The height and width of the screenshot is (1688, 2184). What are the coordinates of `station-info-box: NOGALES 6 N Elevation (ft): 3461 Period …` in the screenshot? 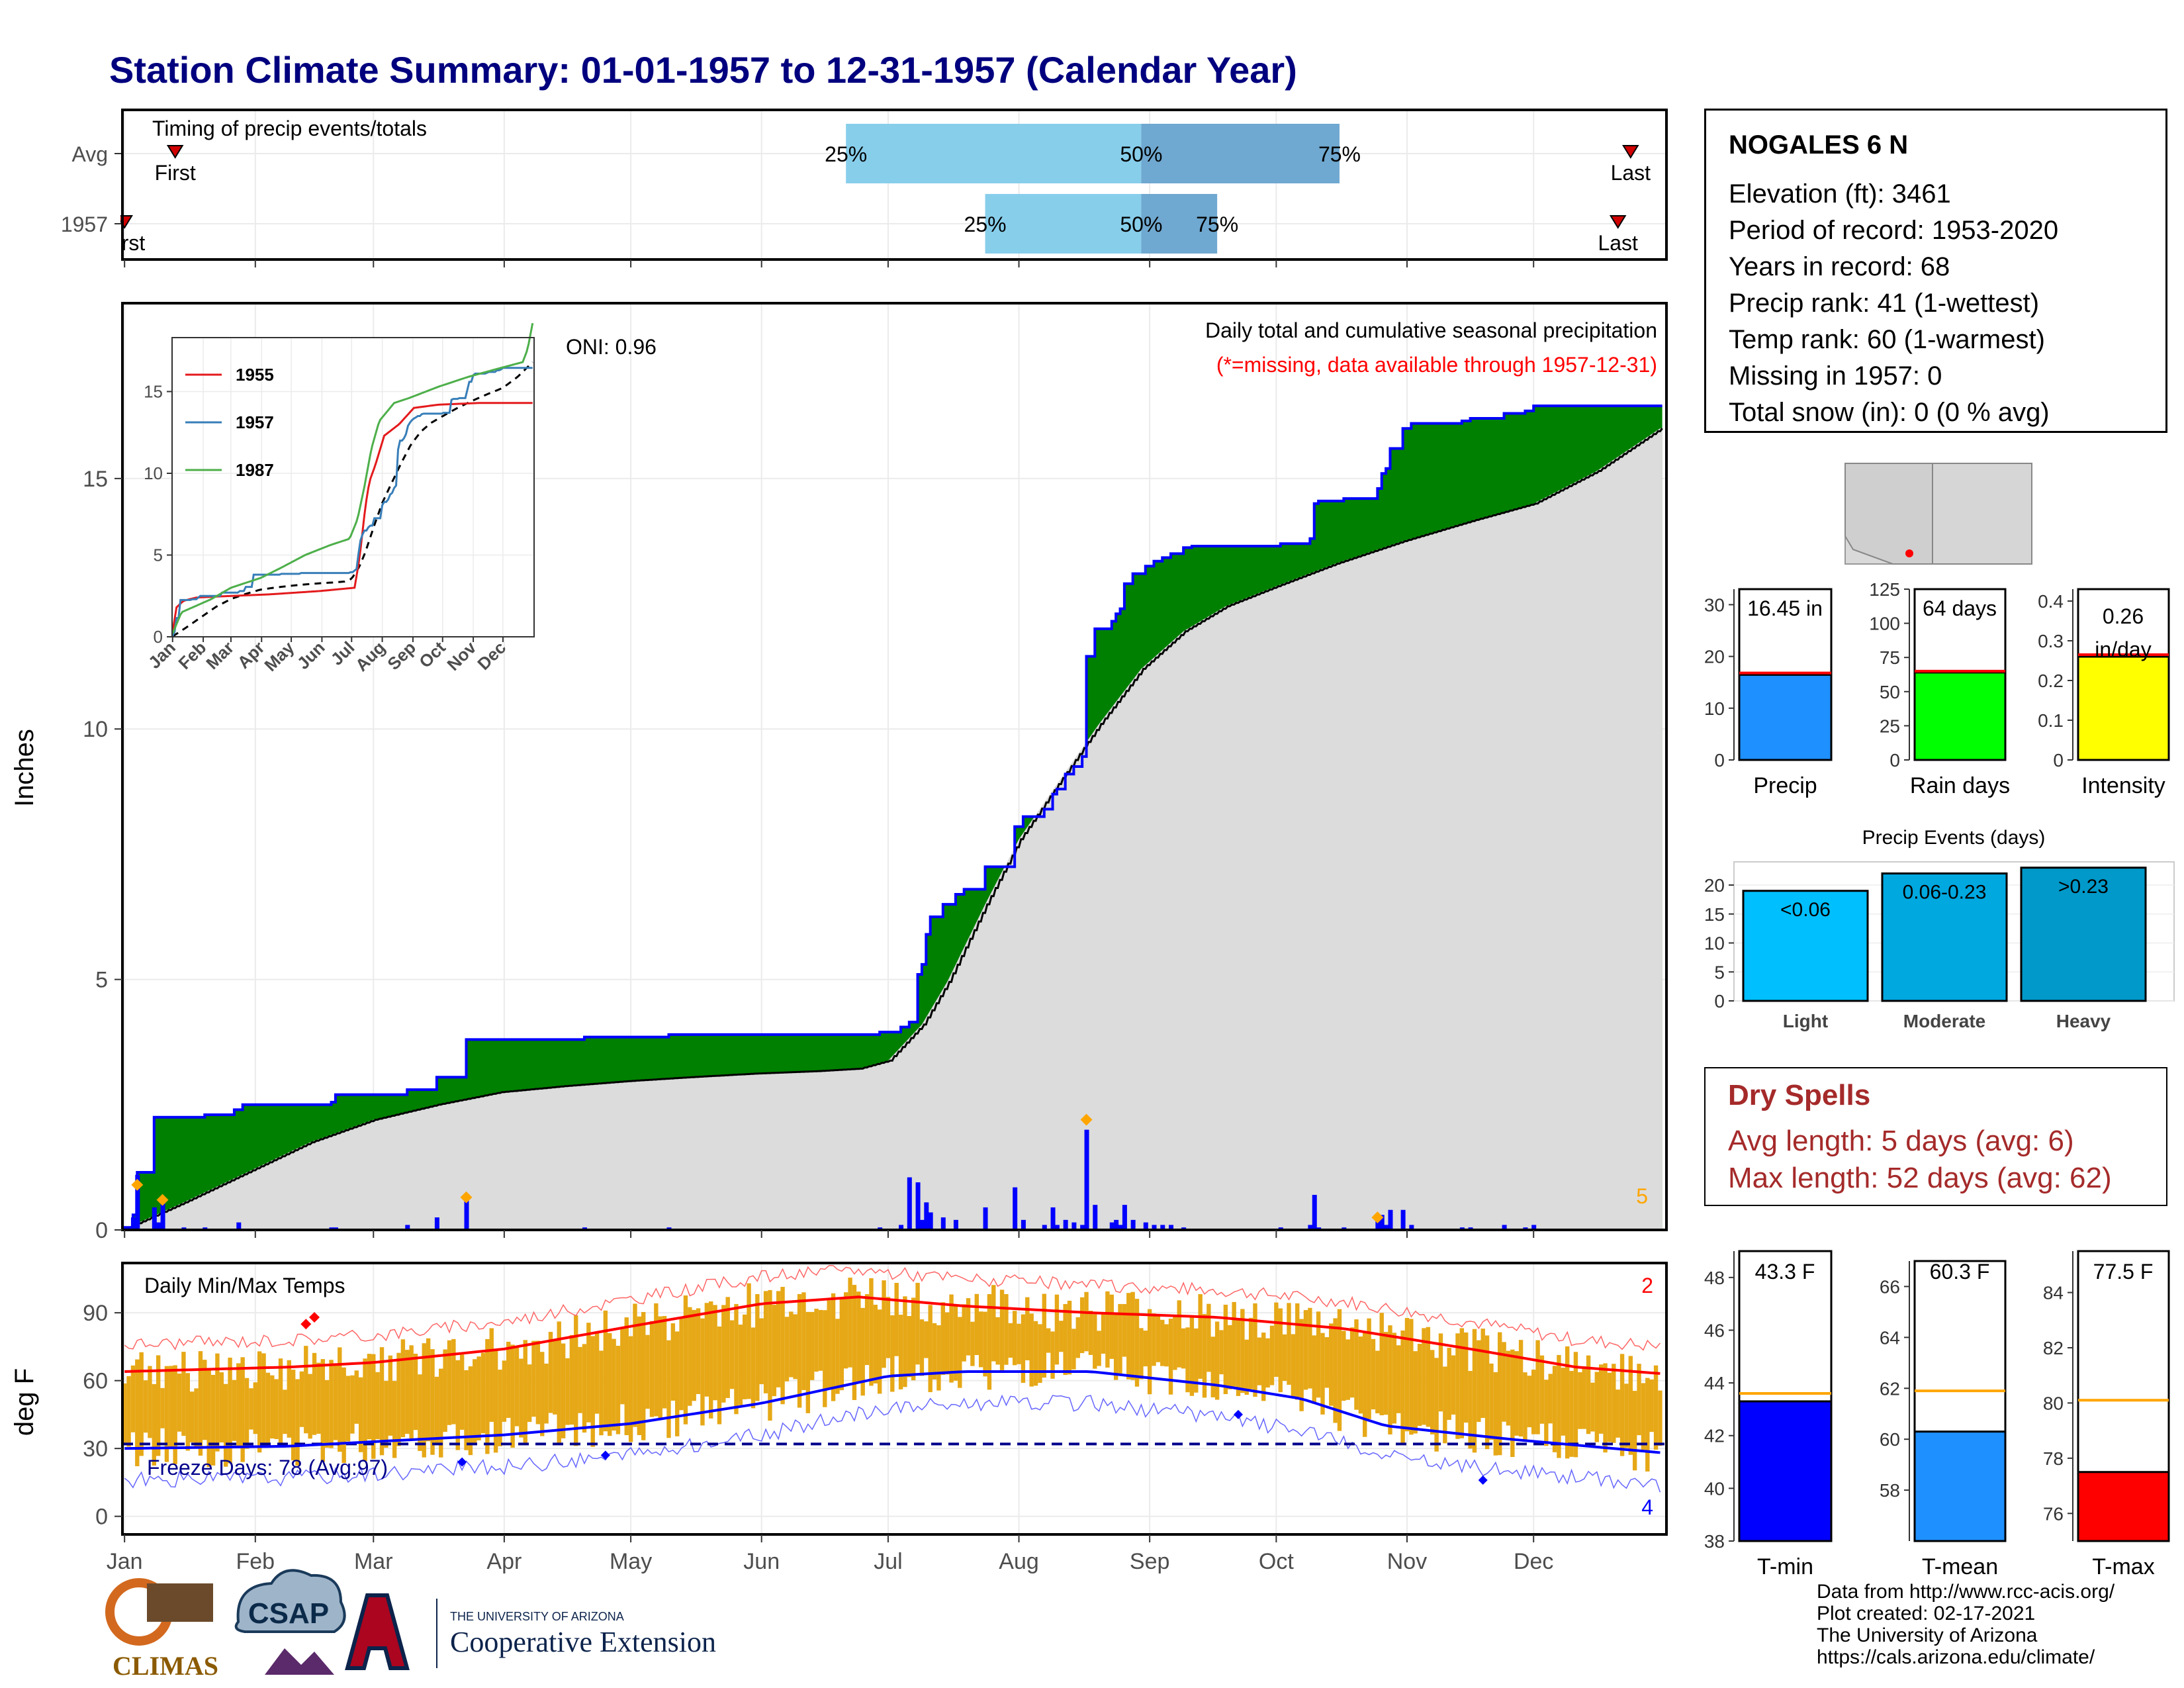 It's located at (1935, 271).